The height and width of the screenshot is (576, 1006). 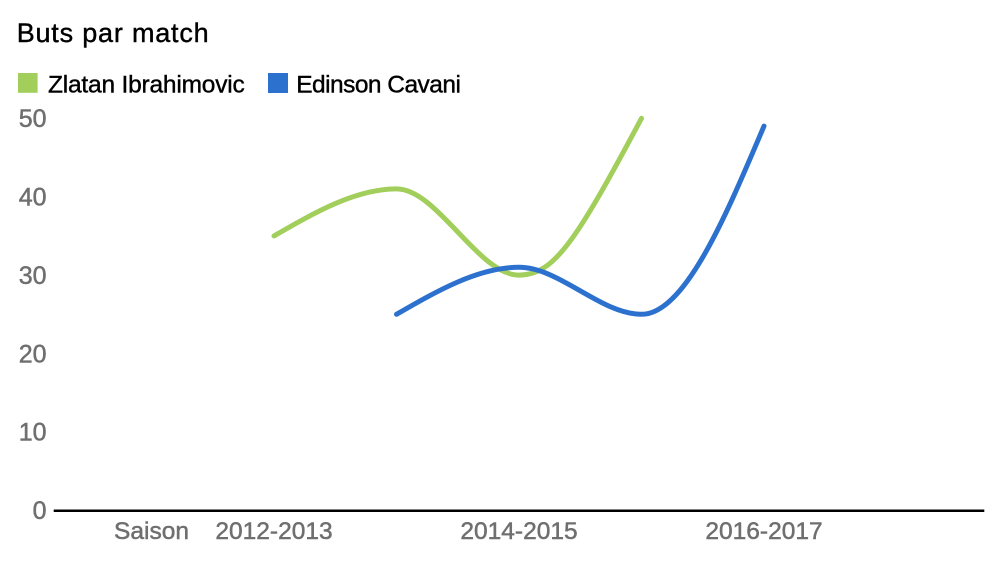 What do you see at coordinates (113, 33) in the screenshot?
I see `svg-text: Buts par match` at bounding box center [113, 33].